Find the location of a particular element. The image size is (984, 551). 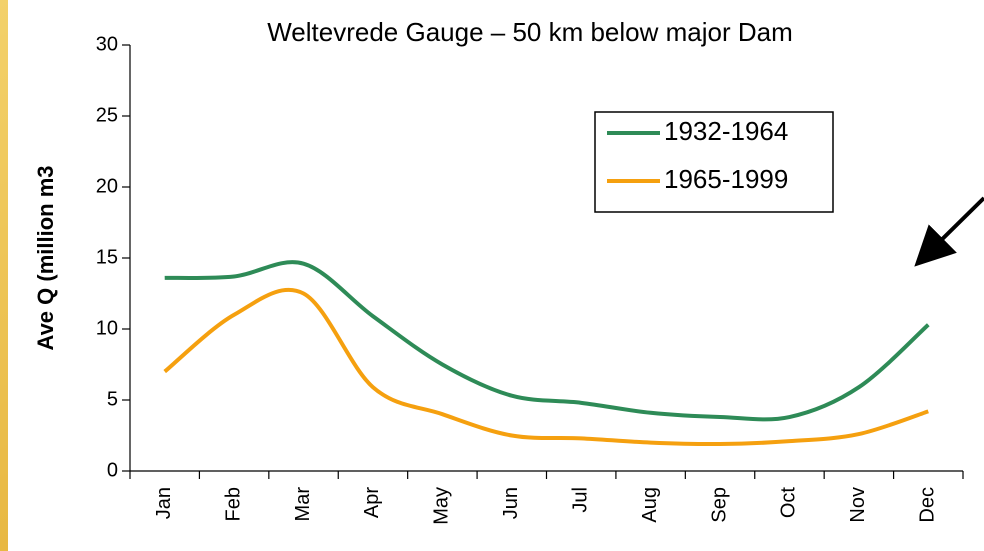

y-tick-label: 15 is located at coordinates (107, 257).